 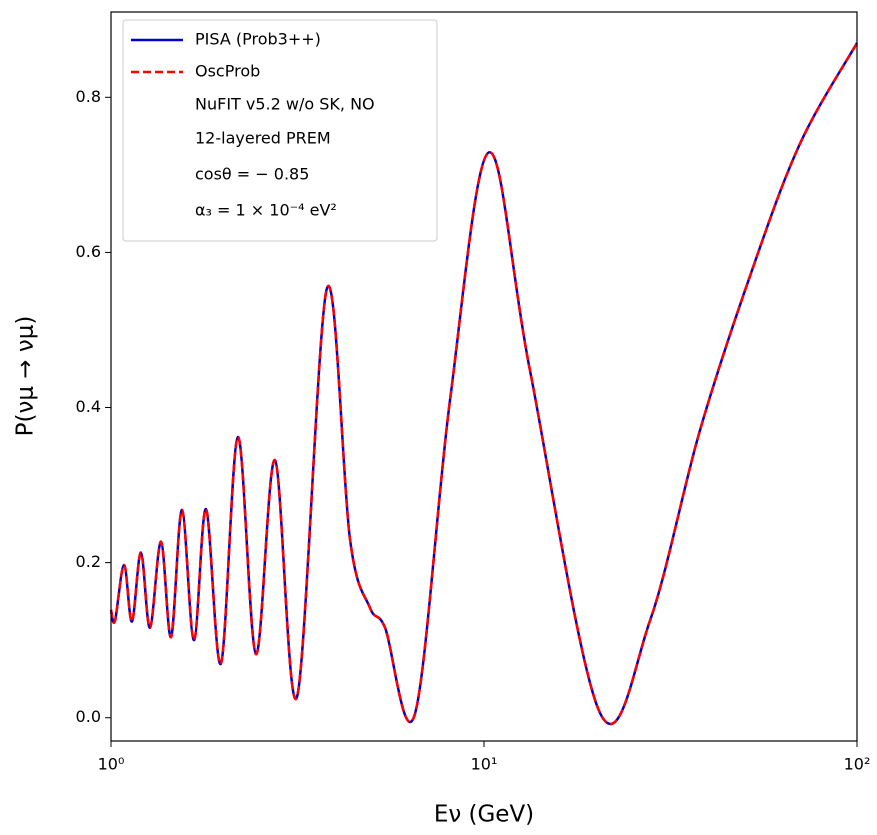 I want to click on annotation: cosθ = − 0.85, so click(x=252, y=174).